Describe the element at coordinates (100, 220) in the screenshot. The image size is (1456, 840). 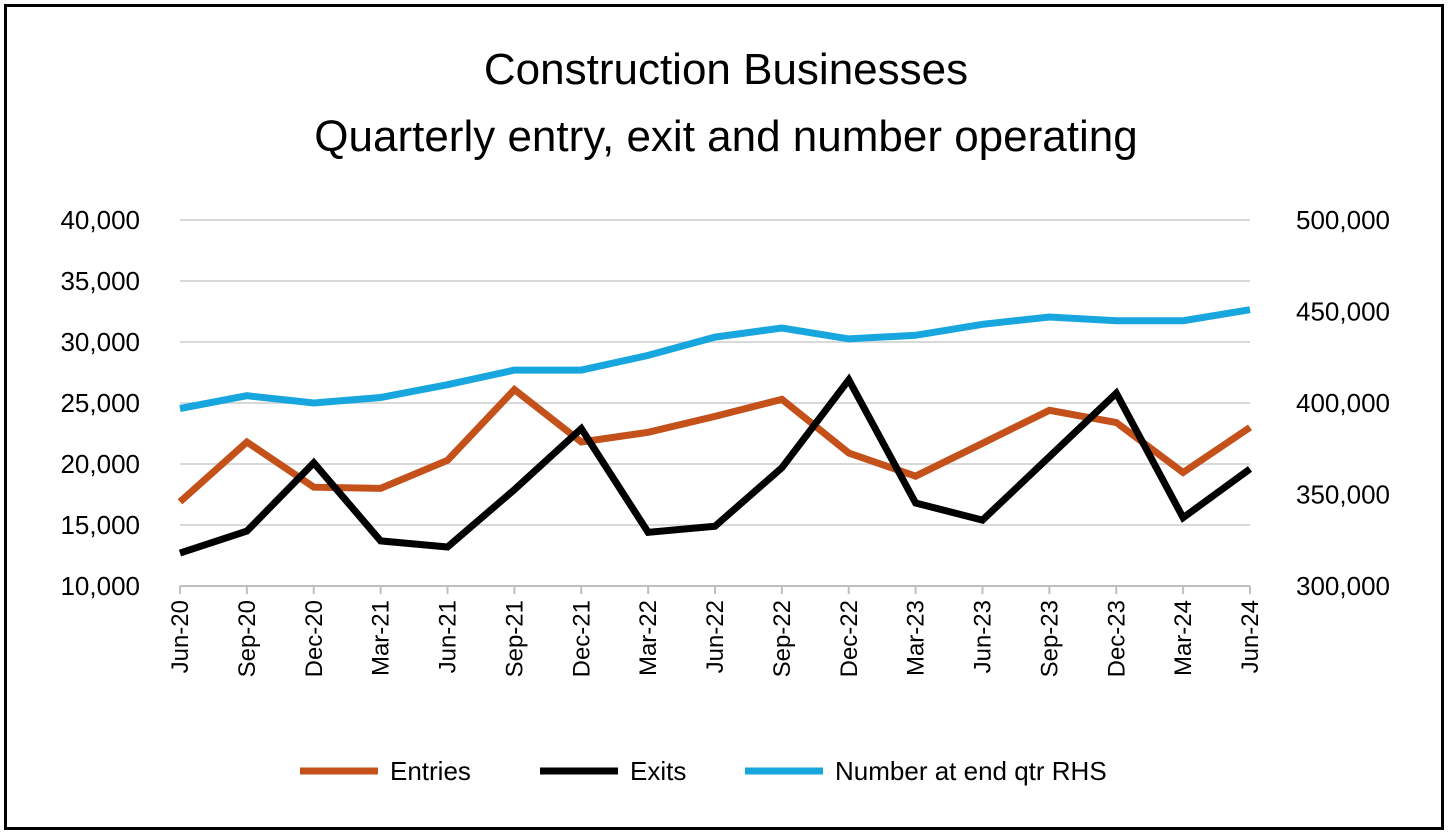
I see `left-tick-label: 40,000` at that location.